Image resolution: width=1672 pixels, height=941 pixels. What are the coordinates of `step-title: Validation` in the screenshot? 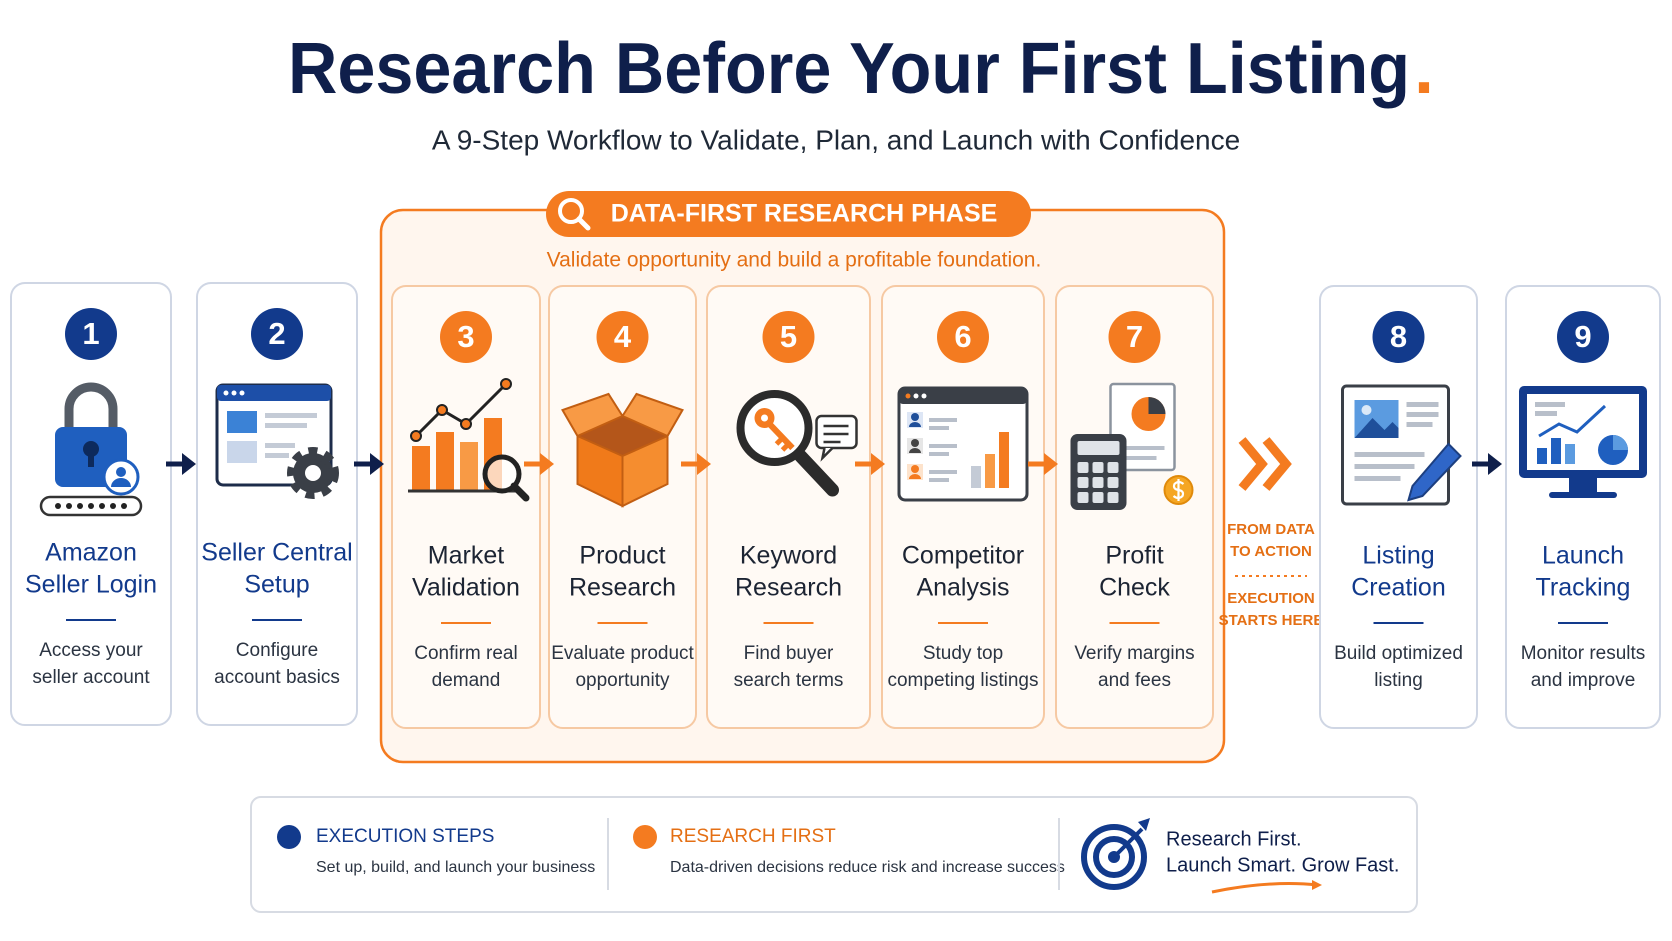 It's located at (466, 588).